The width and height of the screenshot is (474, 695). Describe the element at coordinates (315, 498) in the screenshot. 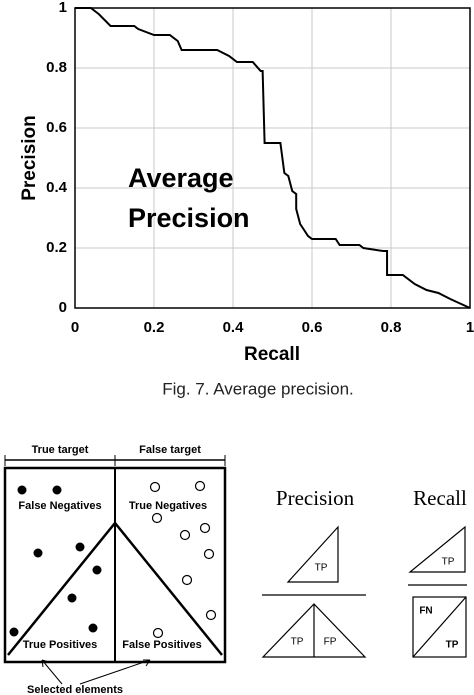

I see `precision-title: Precision` at that location.